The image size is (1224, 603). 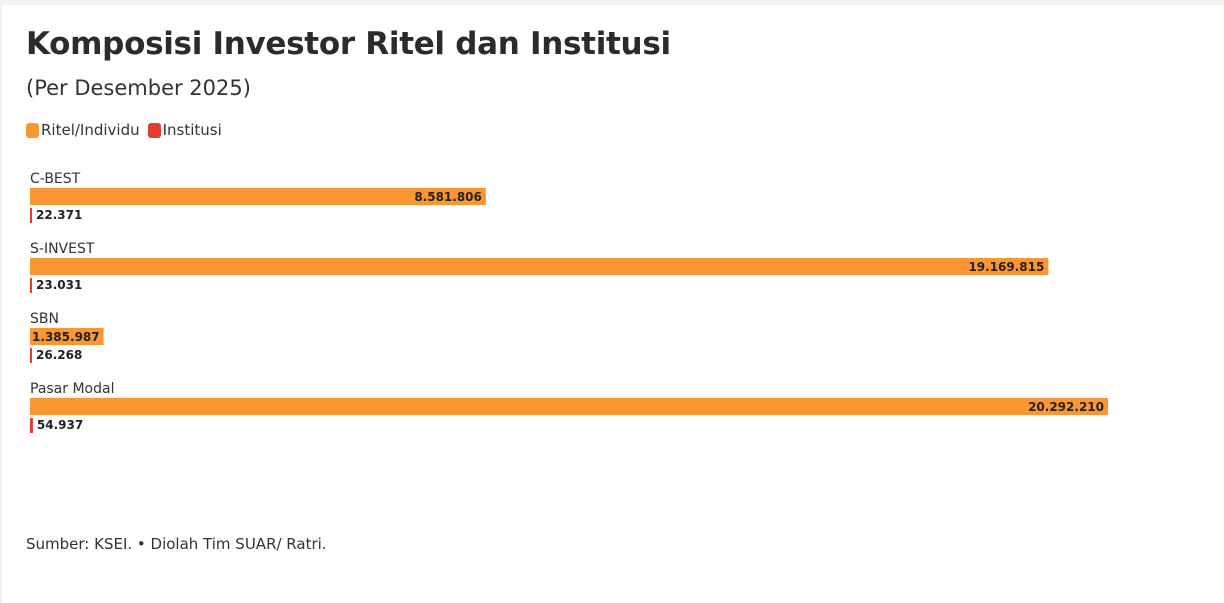 What do you see at coordinates (59, 355) in the screenshot?
I see `value-label-institusi-sbn: 26.268` at bounding box center [59, 355].